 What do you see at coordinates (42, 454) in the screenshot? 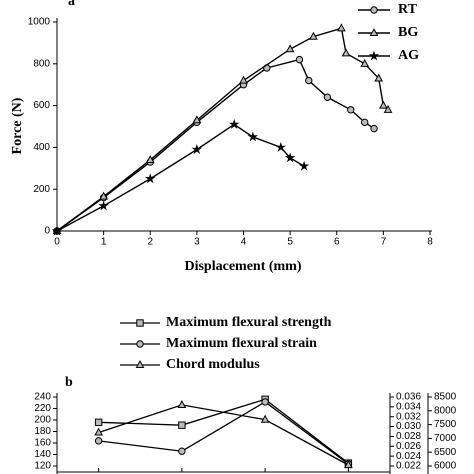
I see `y-tick-label: 140` at bounding box center [42, 454].